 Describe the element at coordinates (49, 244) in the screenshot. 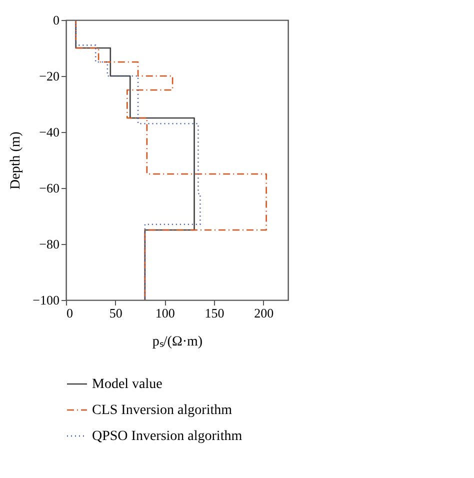

I see `y-tick-label: −80` at that location.